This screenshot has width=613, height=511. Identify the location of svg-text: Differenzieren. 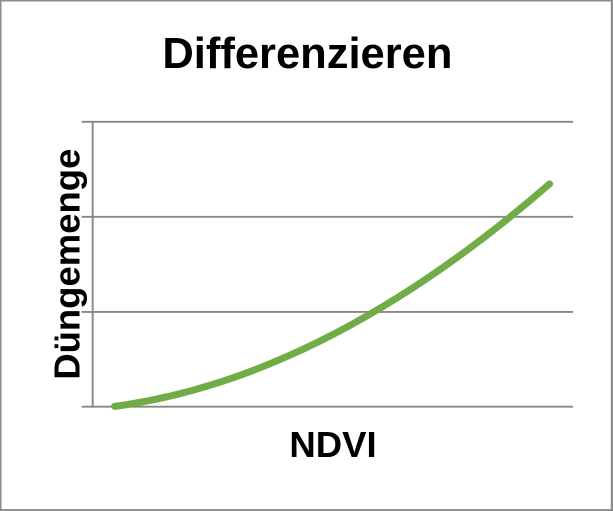
(307, 54).